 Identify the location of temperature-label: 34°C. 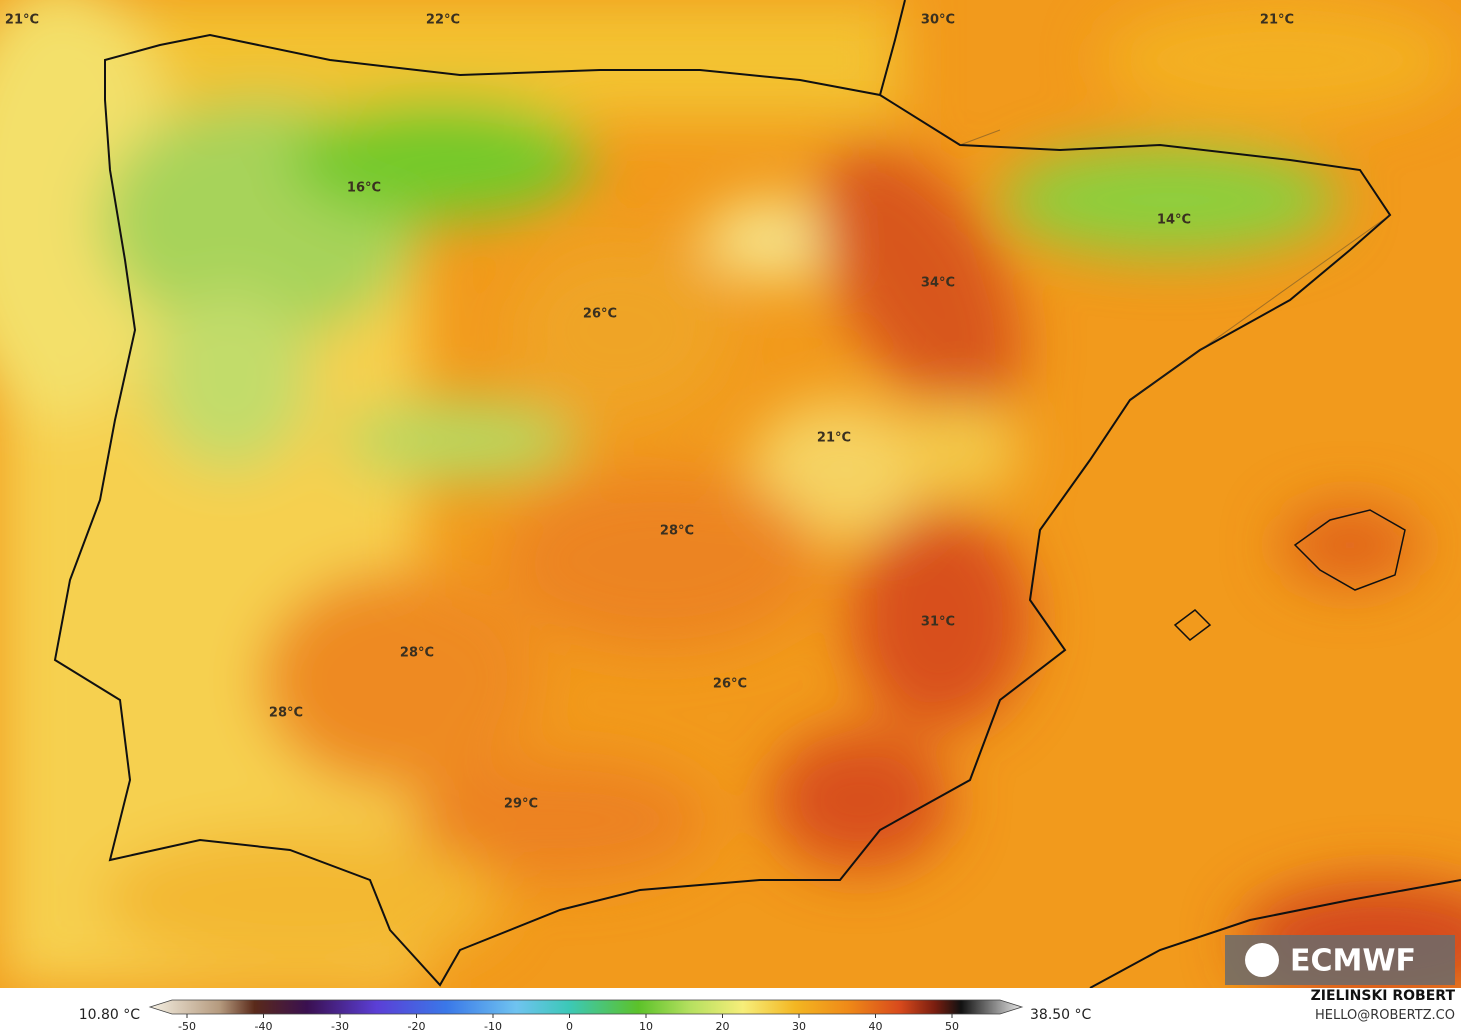
(938, 283).